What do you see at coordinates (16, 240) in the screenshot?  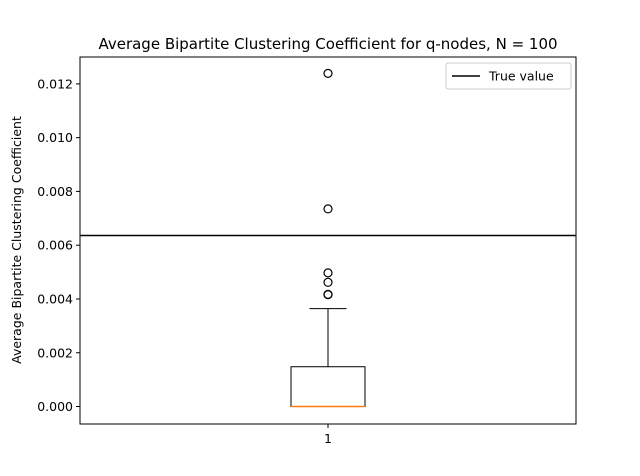 I see `y-axis-label: Average Bipartite Clustering Coefficient` at bounding box center [16, 240].